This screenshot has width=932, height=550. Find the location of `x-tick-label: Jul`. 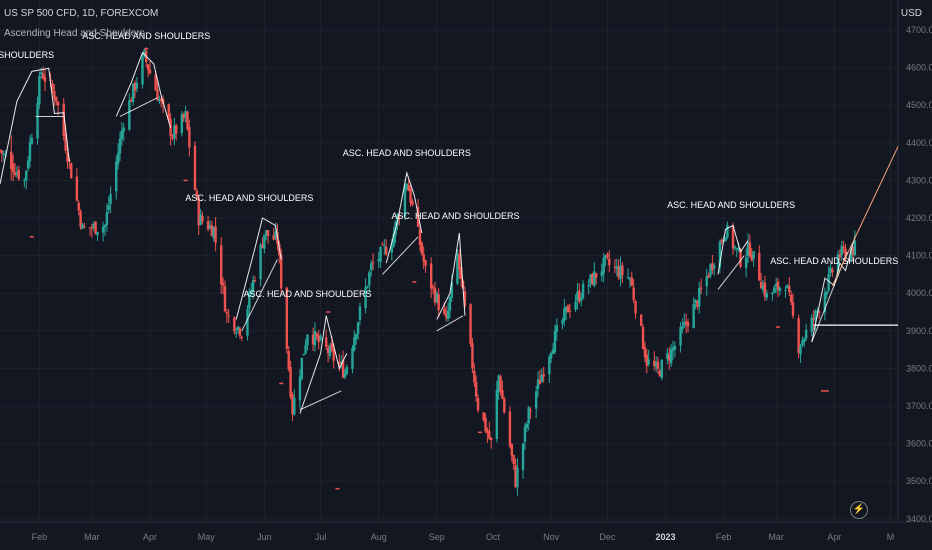

x-tick-label: Jul is located at coordinates (321, 537).